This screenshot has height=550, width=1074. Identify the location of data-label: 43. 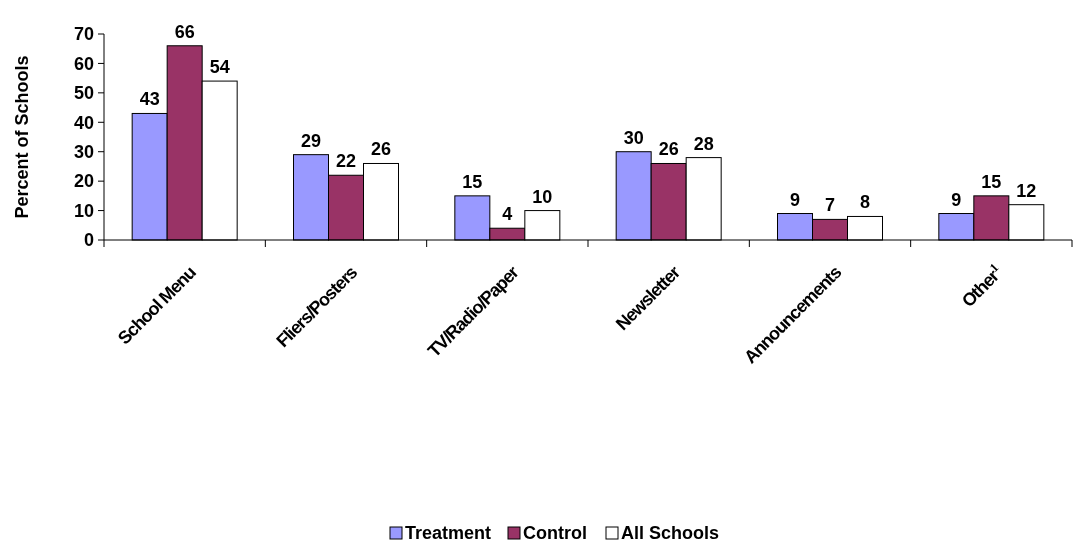
(149, 99).